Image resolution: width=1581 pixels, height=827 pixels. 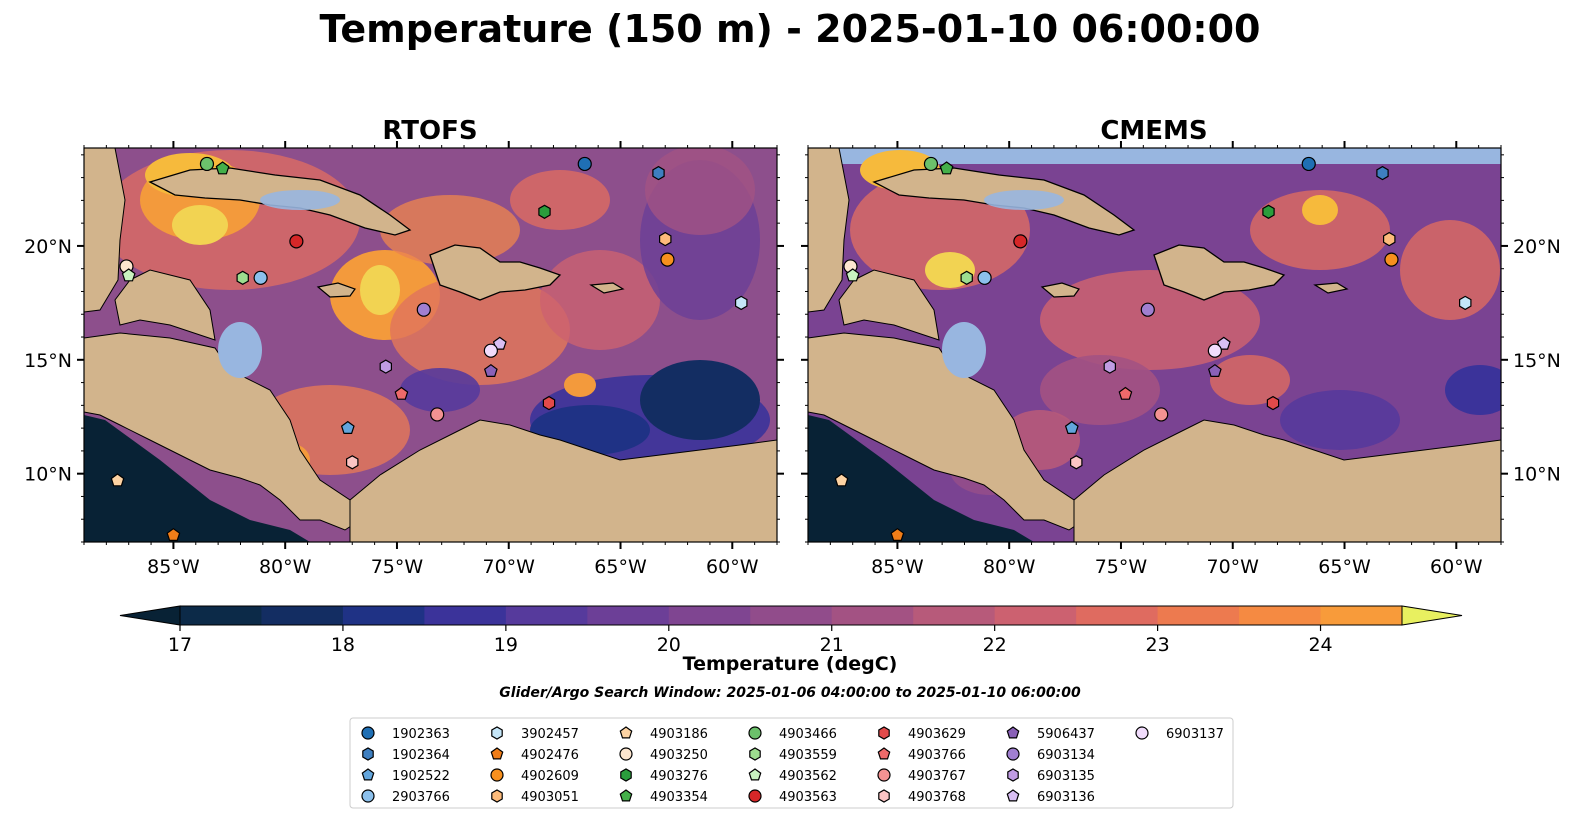 I want to click on rtofs-x-tick-label: 85°W, so click(x=173, y=567).